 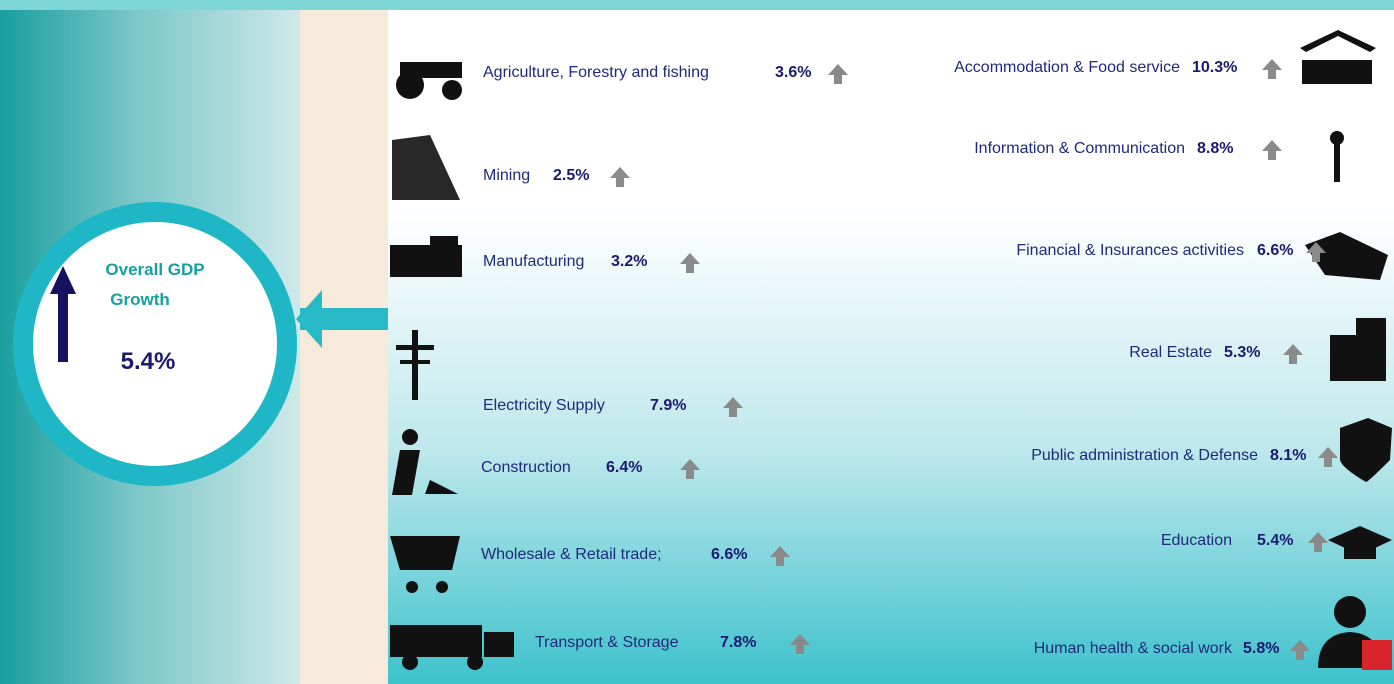 What do you see at coordinates (155, 269) in the screenshot?
I see `gdp-label: Overall GDP` at bounding box center [155, 269].